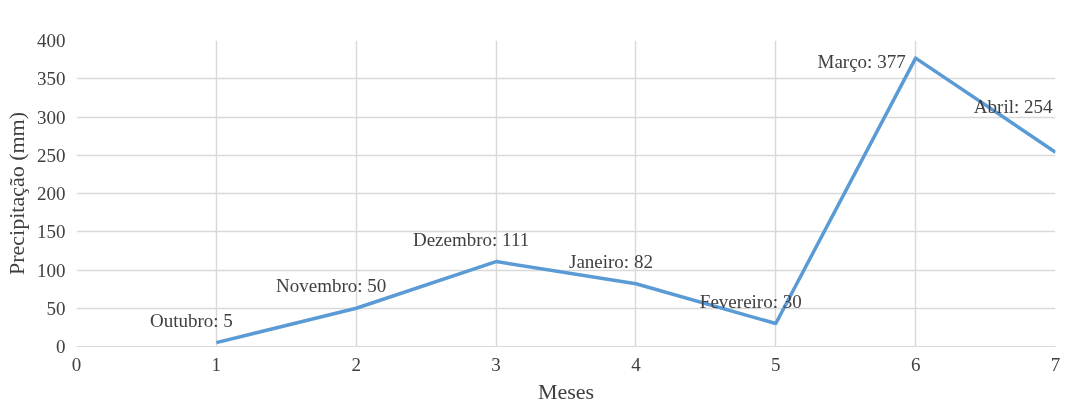  Describe the element at coordinates (51, 193) in the screenshot. I see `y-tick-label: 200` at that location.